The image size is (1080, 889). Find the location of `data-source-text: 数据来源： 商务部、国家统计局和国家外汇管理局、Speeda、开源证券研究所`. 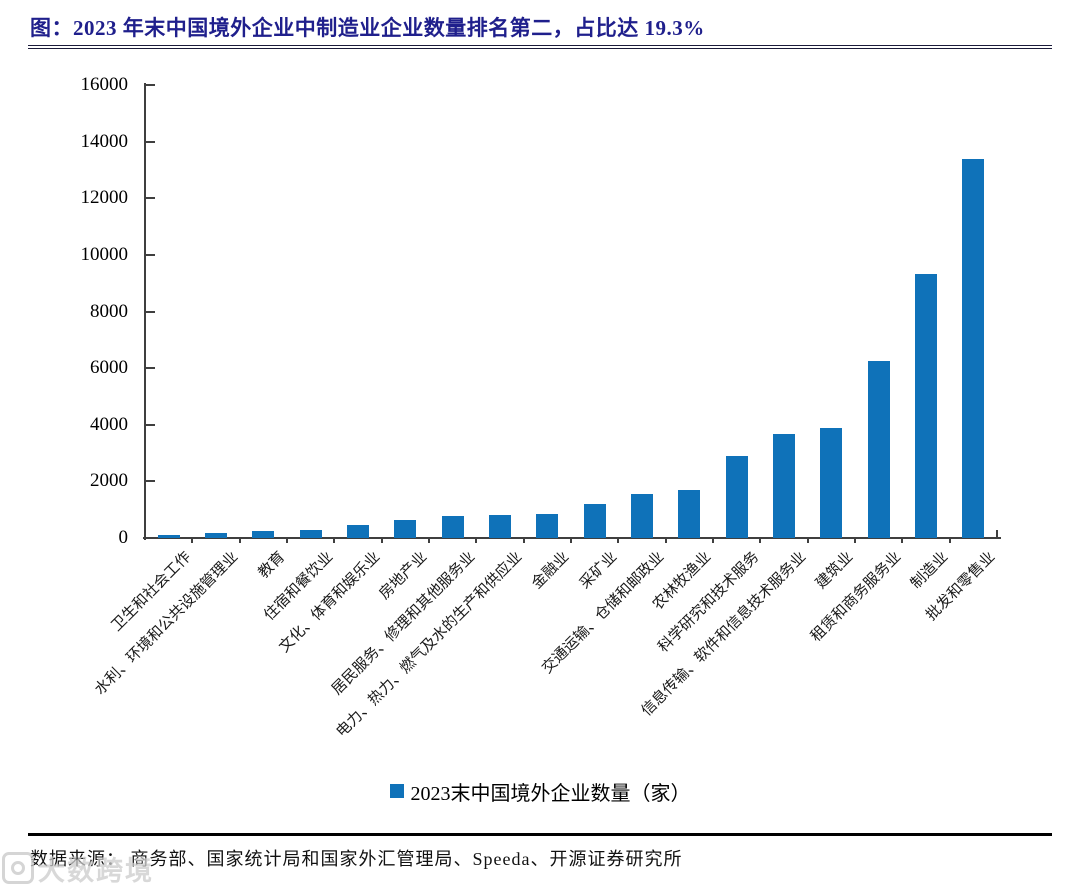

data-source-text: 数据来源： 商务部、国家统计局和国家外汇管理局、Speeda、开源证券研究所 is located at coordinates (356, 859).